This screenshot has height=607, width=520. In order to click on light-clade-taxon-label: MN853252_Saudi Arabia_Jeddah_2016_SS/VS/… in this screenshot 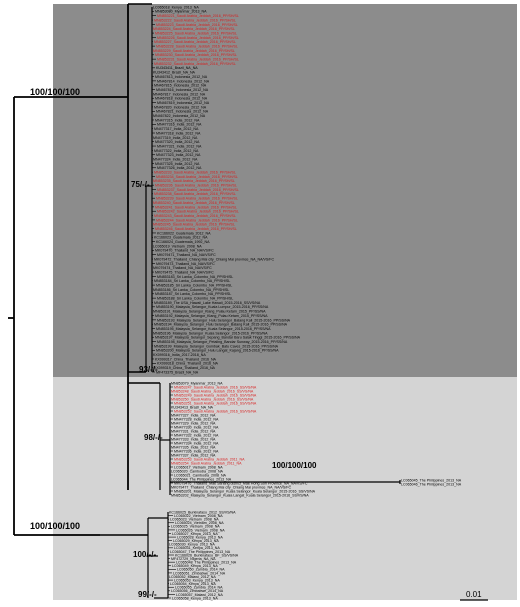, I will do `click(215, 411)`.